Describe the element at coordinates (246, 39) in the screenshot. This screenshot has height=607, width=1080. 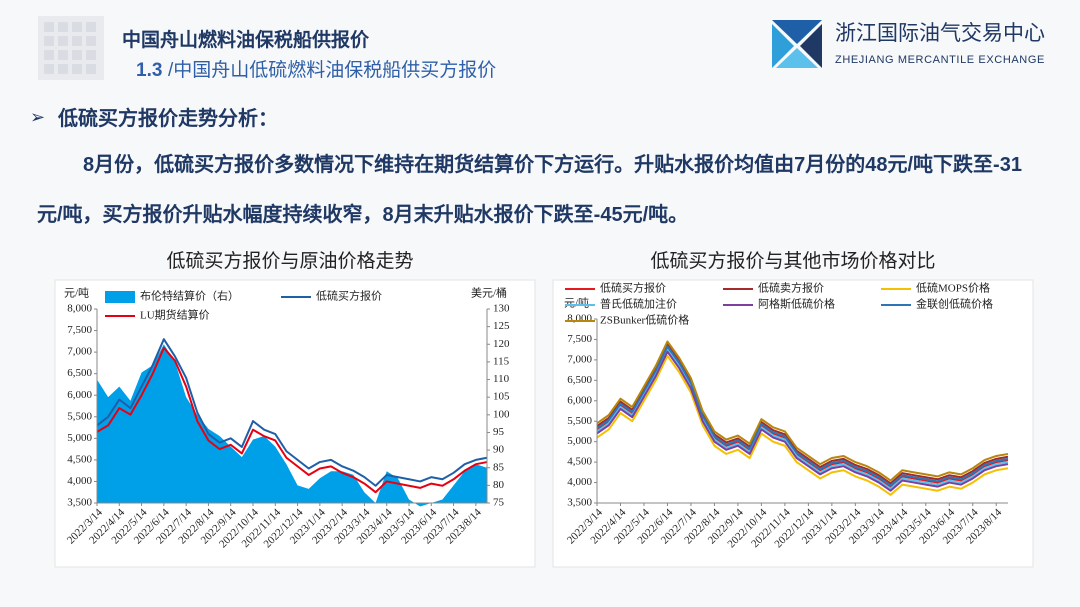
I see `header-title: 中国舟山燃料油保税船供报价` at that location.